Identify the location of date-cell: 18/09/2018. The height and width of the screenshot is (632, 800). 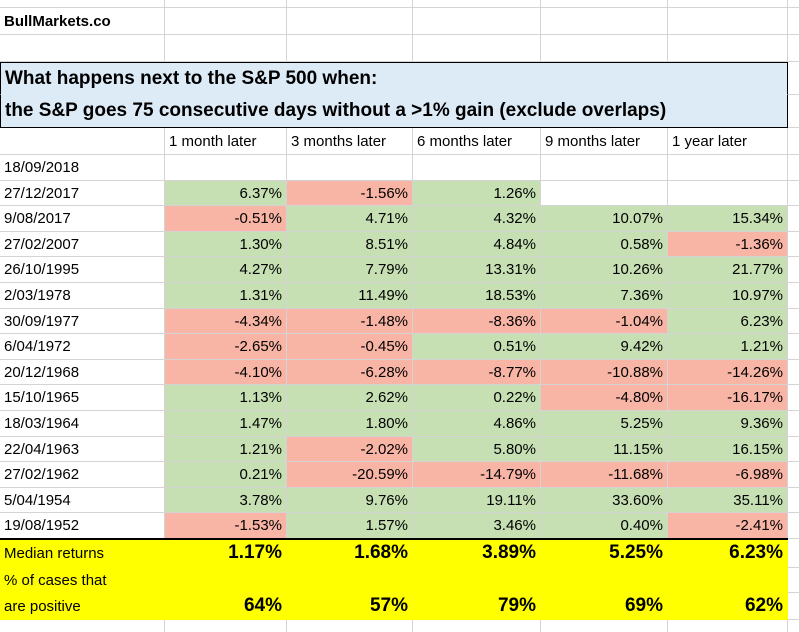
(82, 168).